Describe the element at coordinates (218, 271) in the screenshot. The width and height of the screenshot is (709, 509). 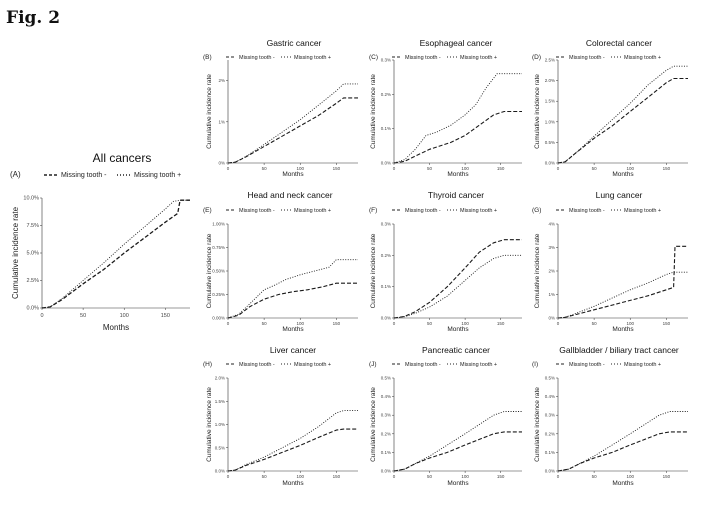
I see `y-tick-label: 0.50%` at that location.